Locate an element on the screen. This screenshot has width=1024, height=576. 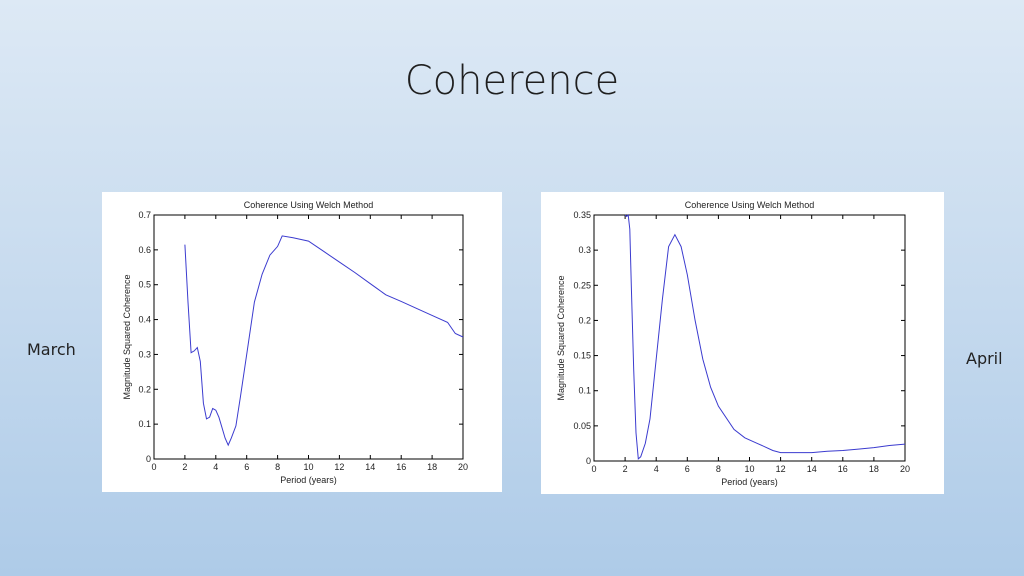
y-tick-label: 0.4 is located at coordinates (144, 320).